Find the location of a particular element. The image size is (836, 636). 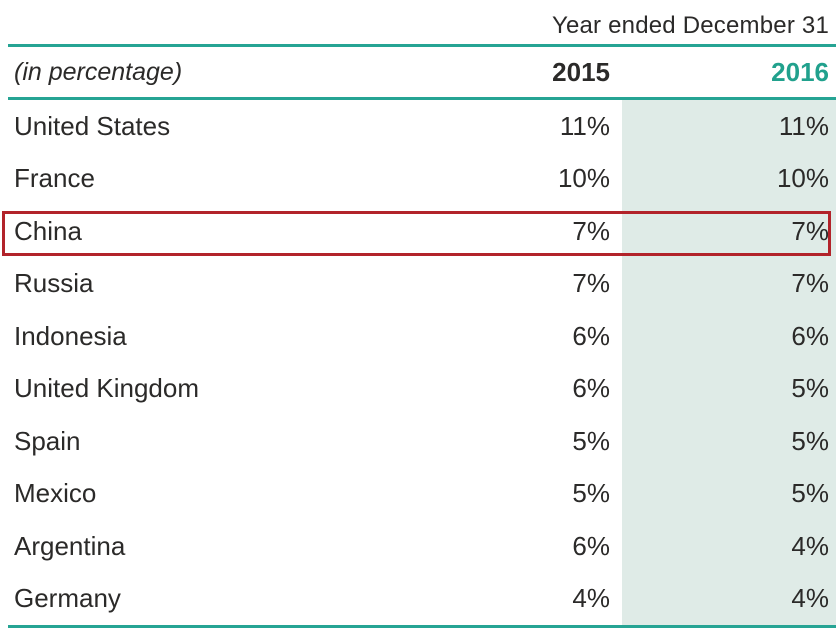

country-cell: China is located at coordinates (48, 230).